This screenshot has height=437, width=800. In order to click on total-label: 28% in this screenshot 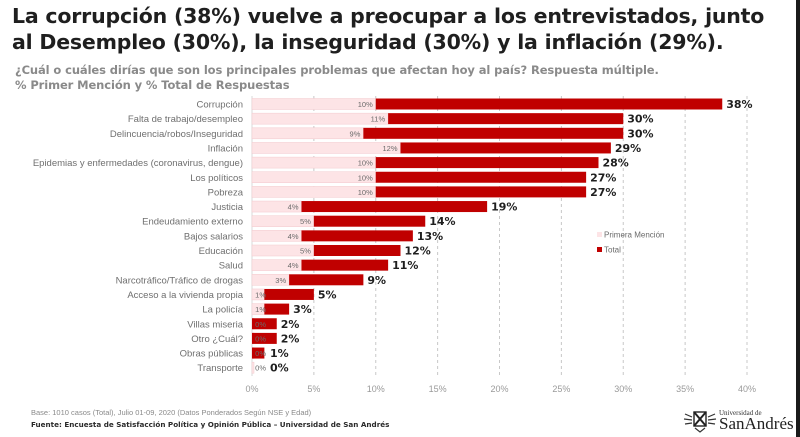, I will do `click(616, 163)`.